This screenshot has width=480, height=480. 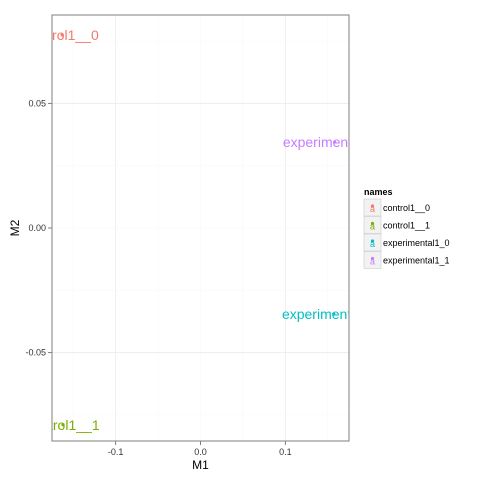 I want to click on point-label-control1__1: control1__1, so click(x=62, y=425).